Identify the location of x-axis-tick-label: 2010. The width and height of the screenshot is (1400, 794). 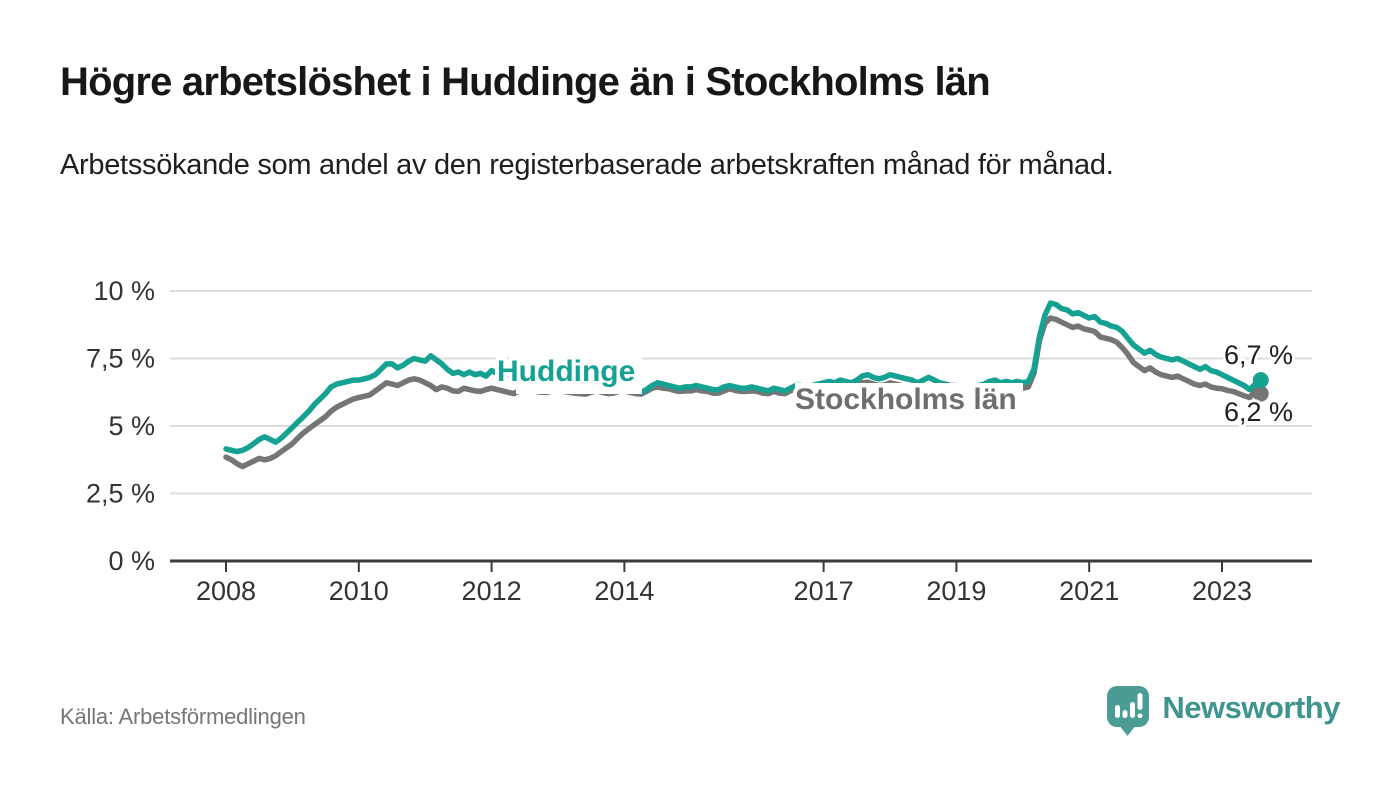
(359, 591).